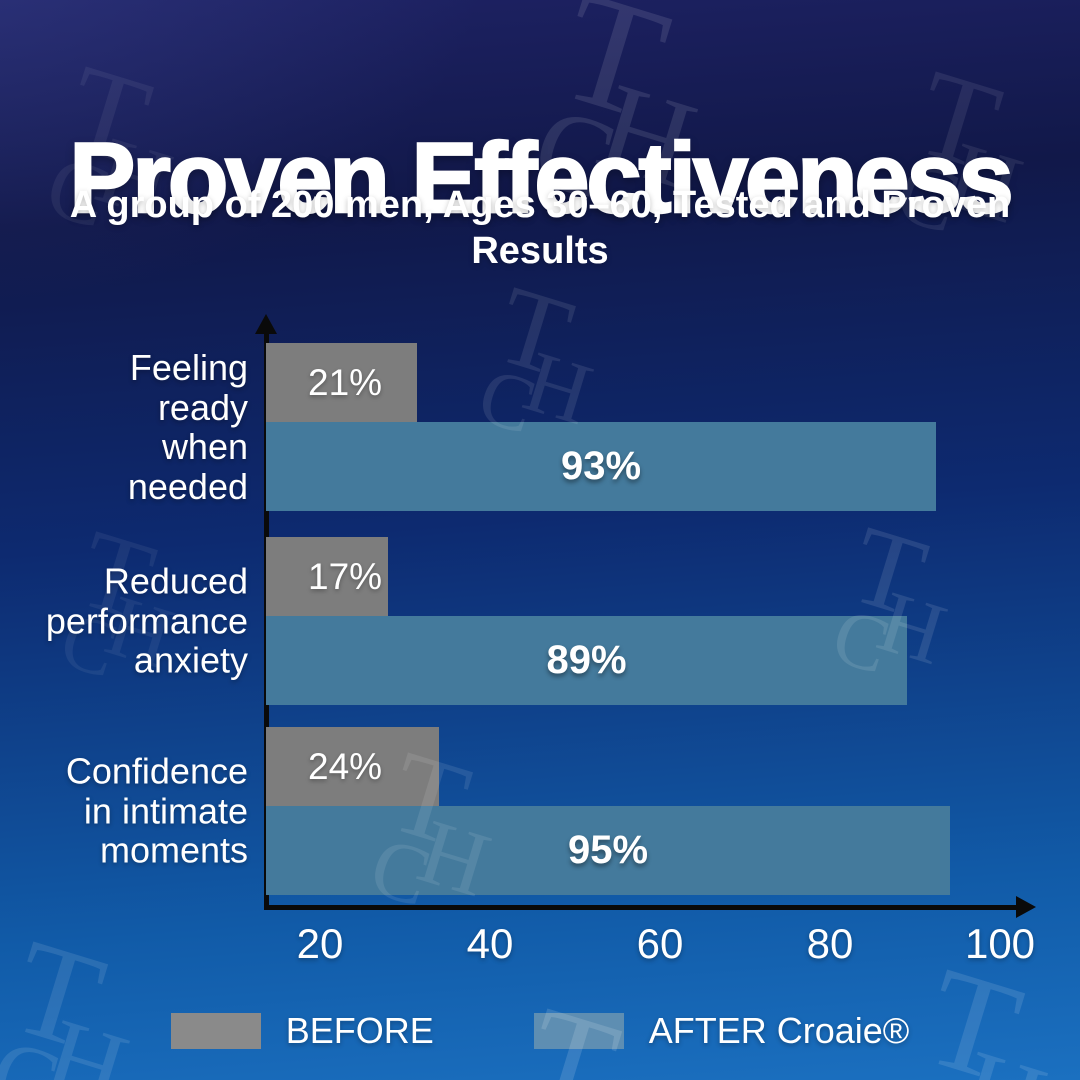 Image resolution: width=1080 pixels, height=1080 pixels. What do you see at coordinates (320, 943) in the screenshot?
I see `x-tick-label: 20` at bounding box center [320, 943].